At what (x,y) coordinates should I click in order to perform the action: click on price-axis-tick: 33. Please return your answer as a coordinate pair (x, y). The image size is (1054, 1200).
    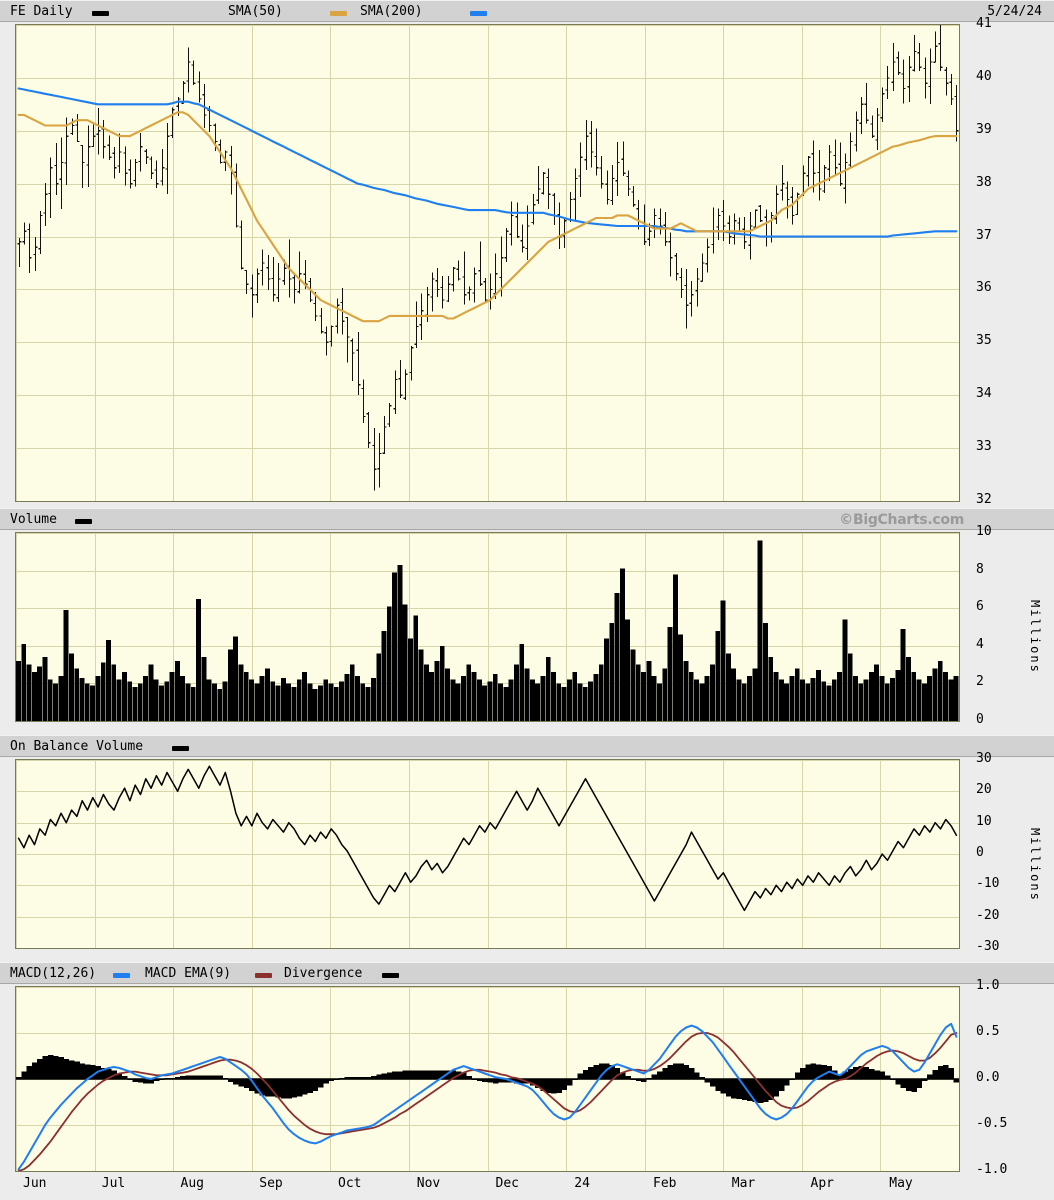
    Looking at the image, I should click on (984, 447).